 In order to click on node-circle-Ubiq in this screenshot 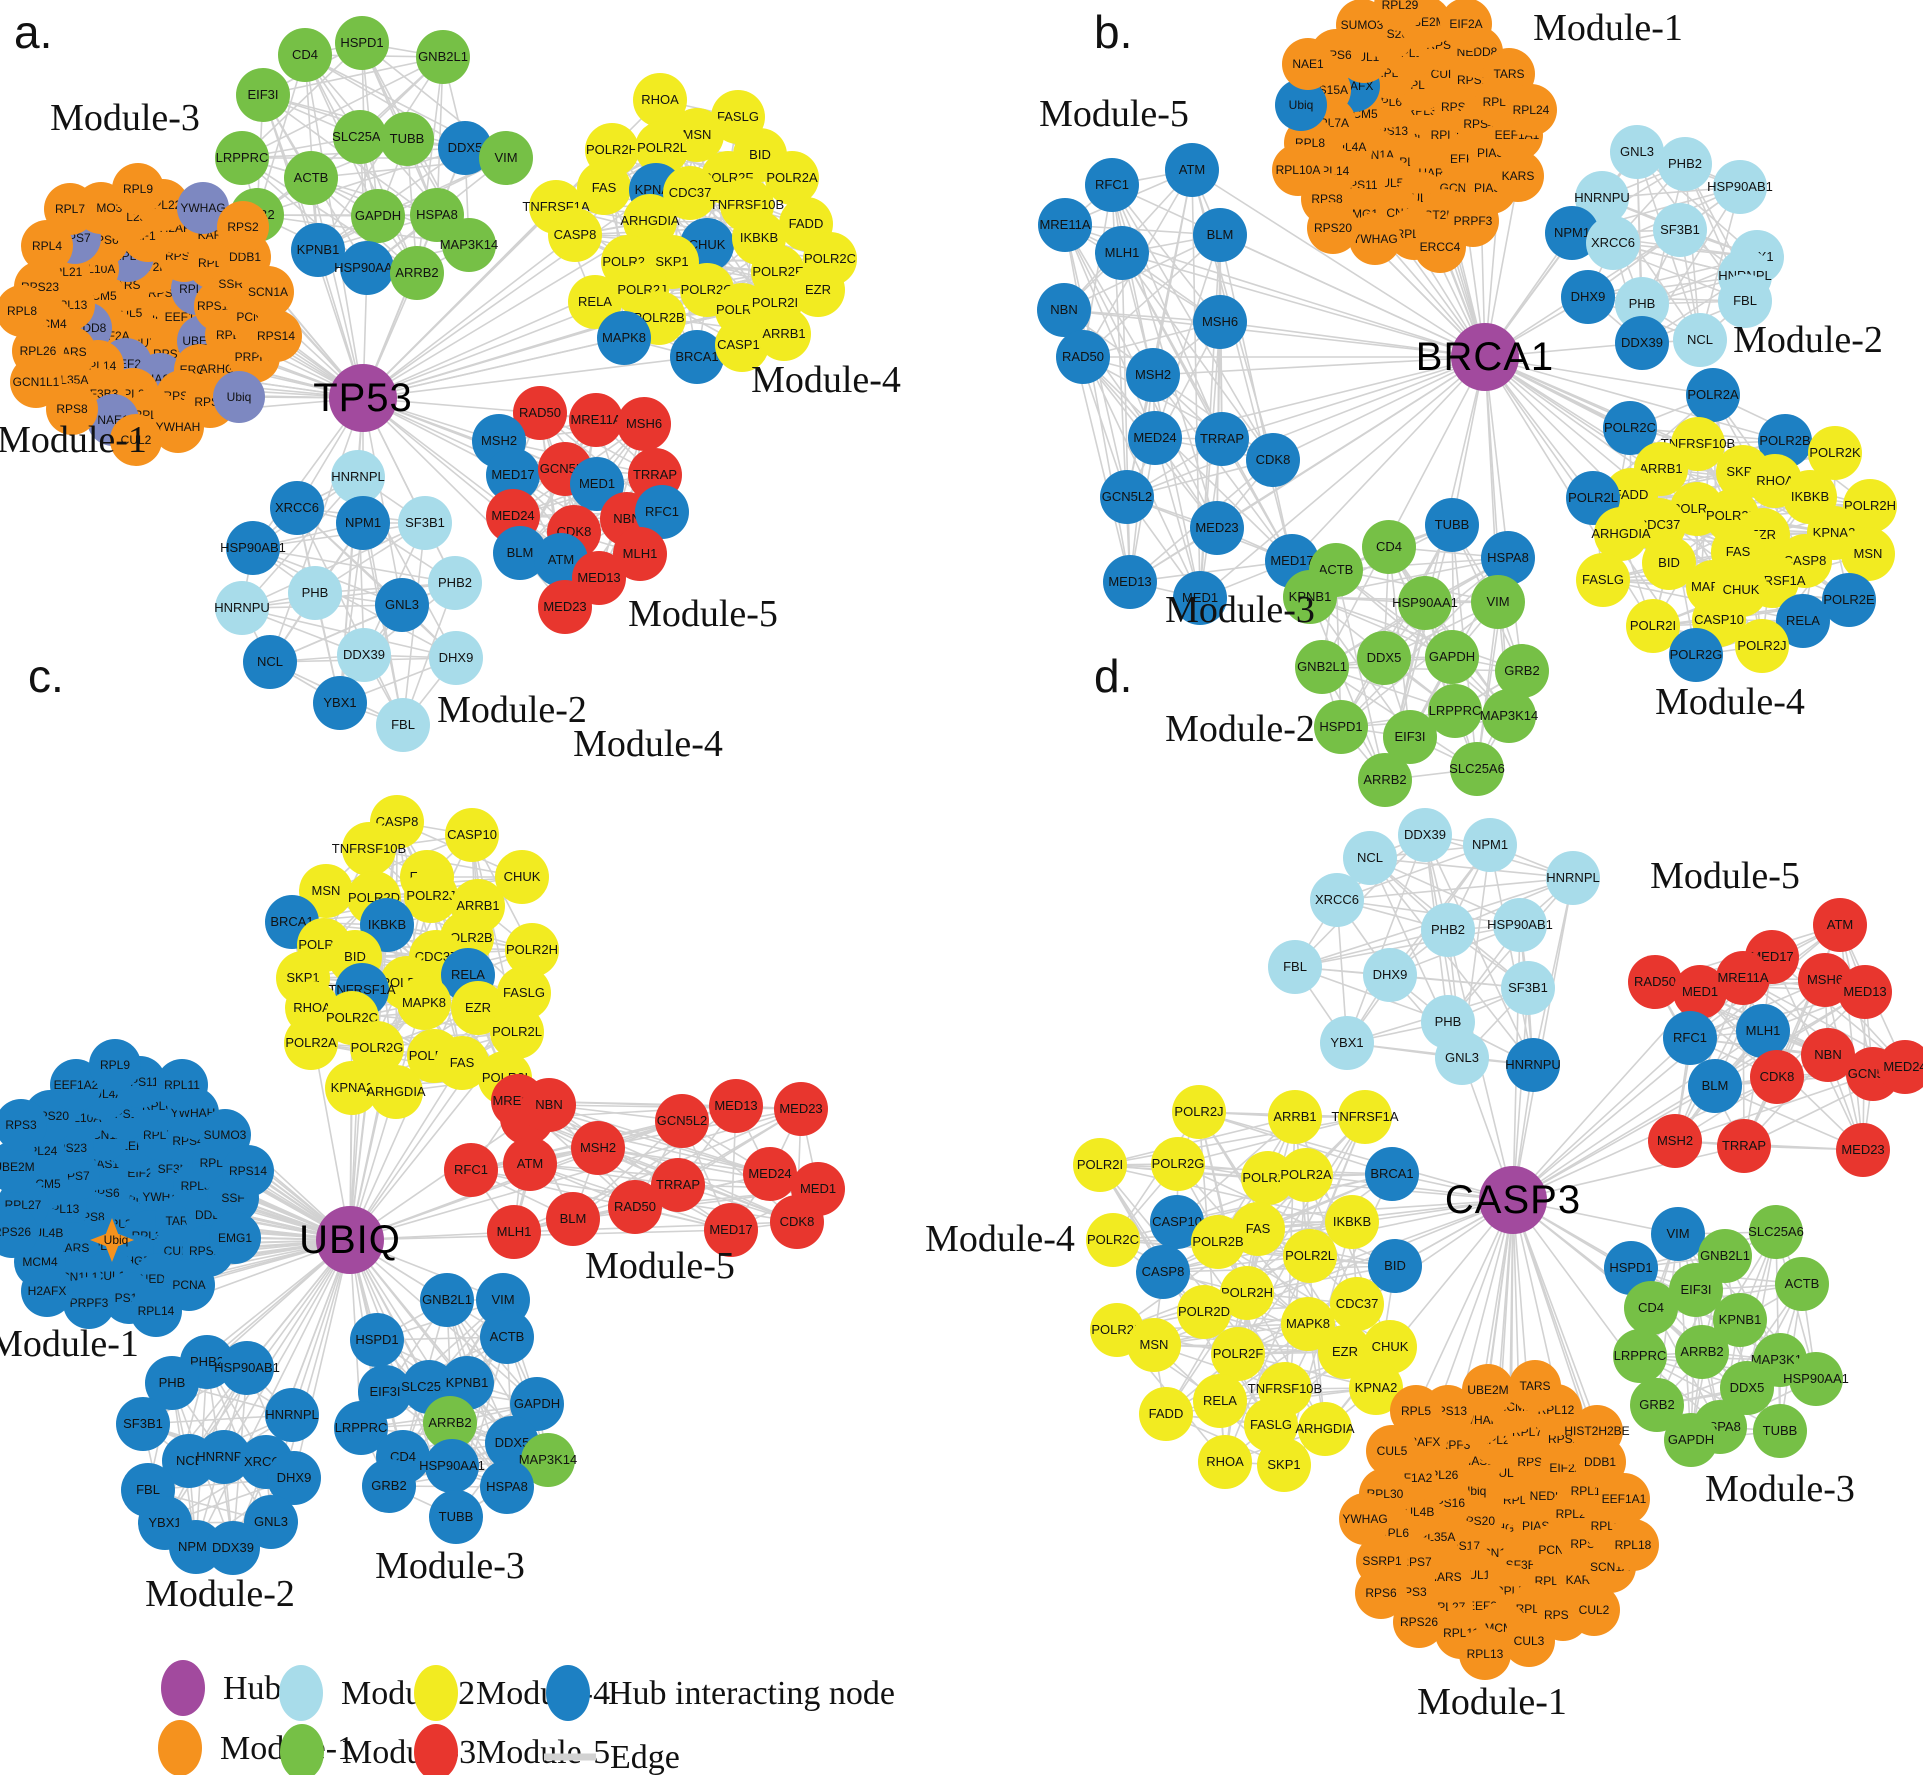, I will do `click(239, 397)`.